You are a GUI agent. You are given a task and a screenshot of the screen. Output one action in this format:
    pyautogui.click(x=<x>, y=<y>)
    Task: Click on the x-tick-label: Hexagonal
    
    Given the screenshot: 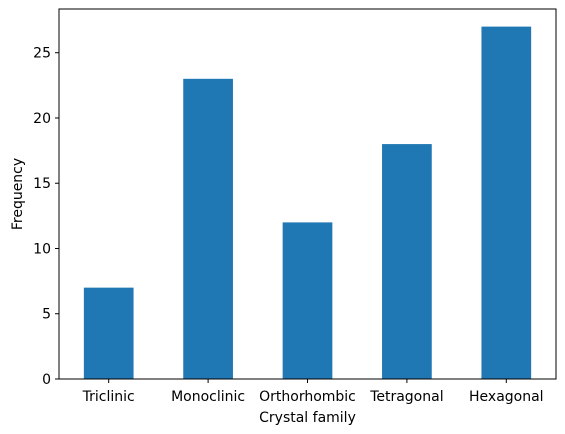 What is the action you would take?
    pyautogui.click(x=506, y=397)
    